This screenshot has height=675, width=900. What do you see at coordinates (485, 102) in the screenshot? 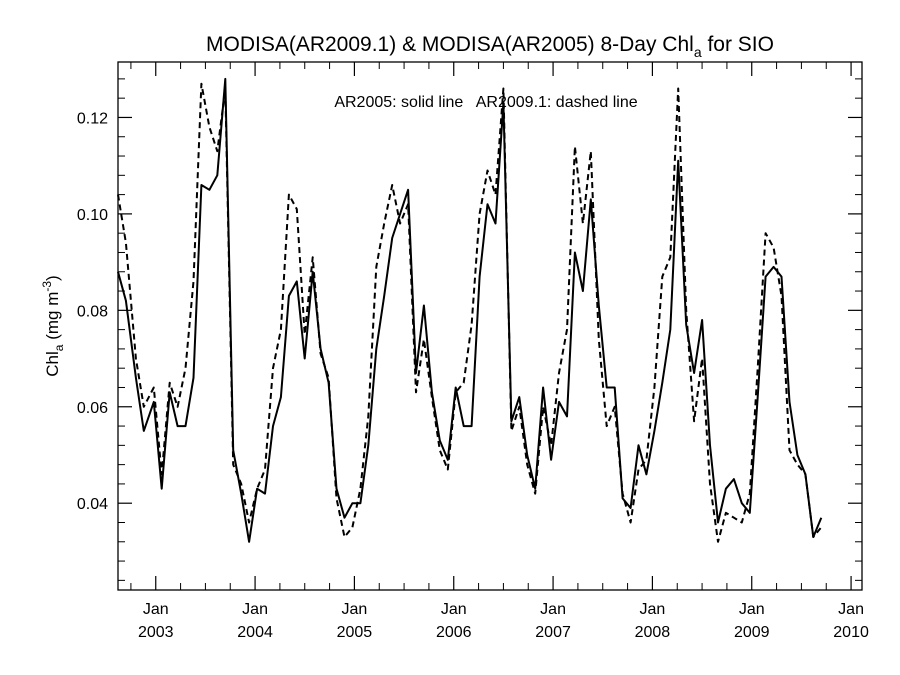
I see `series-annotation: AR2005: solid line AR2009.1: dashed line` at bounding box center [485, 102].